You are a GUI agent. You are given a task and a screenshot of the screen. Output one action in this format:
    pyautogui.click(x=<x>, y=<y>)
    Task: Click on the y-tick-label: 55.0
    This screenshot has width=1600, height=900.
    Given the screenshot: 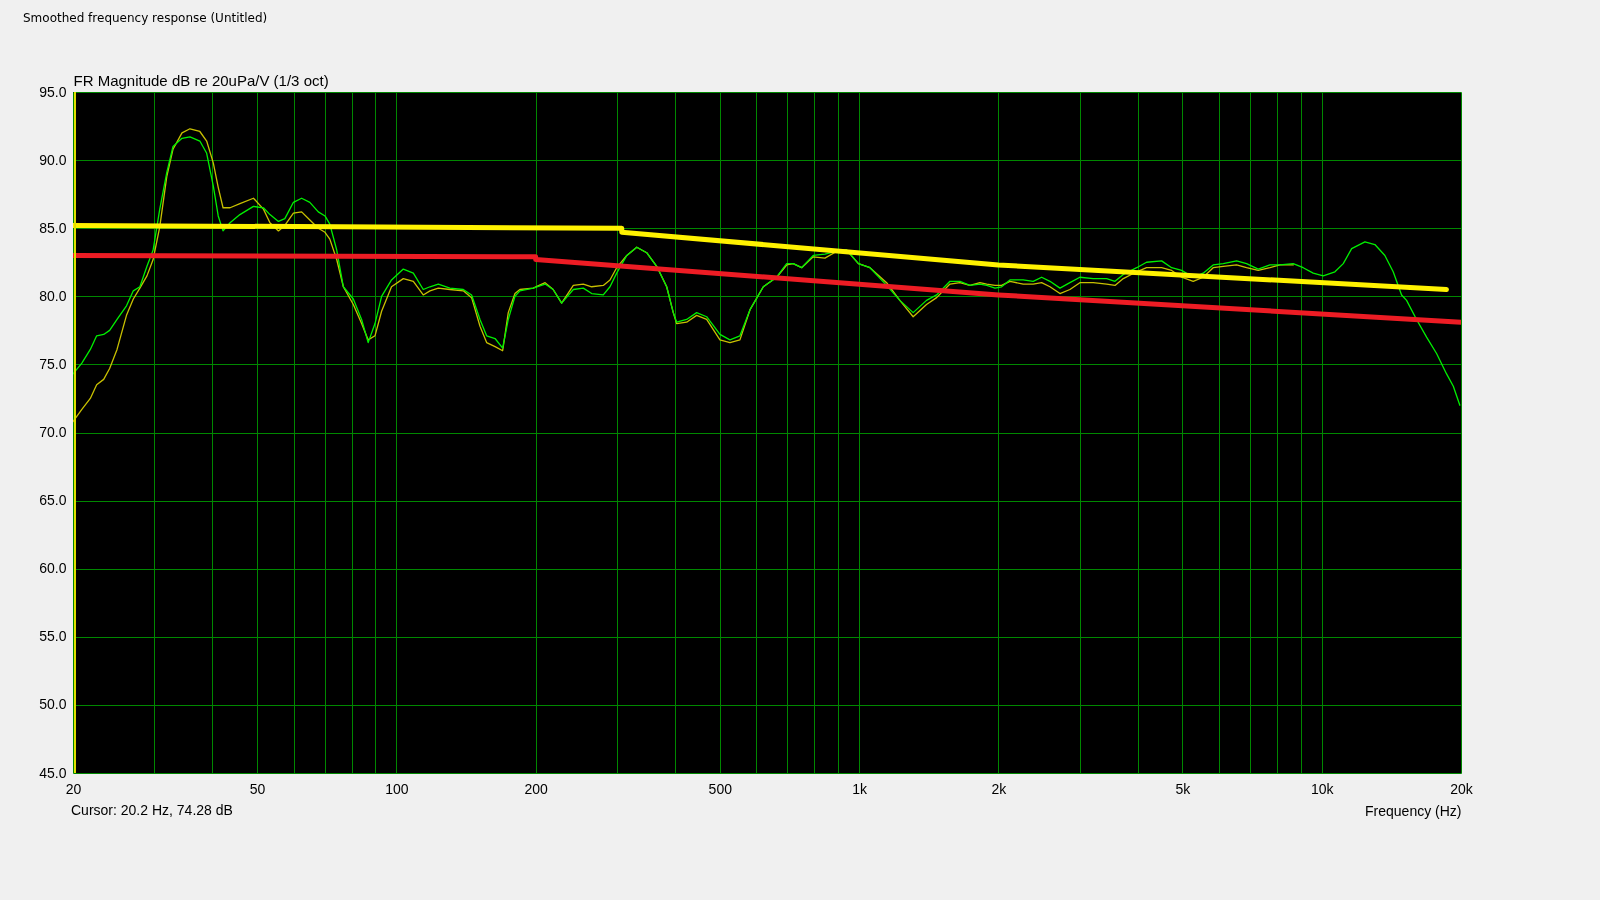 What is the action you would take?
    pyautogui.click(x=53, y=636)
    